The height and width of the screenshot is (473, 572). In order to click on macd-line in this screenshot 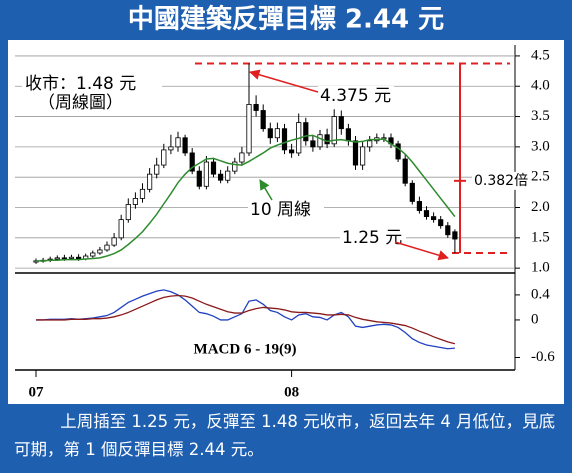, I will do `click(246, 319)`.